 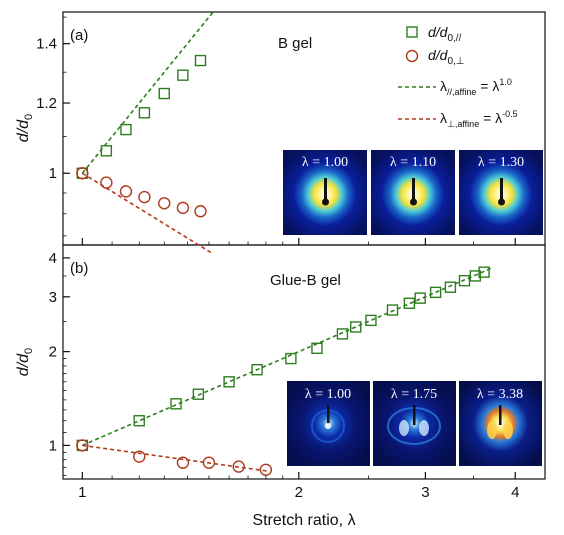 I want to click on panel-b-ylabel-main: d/d, so click(x=23, y=364).